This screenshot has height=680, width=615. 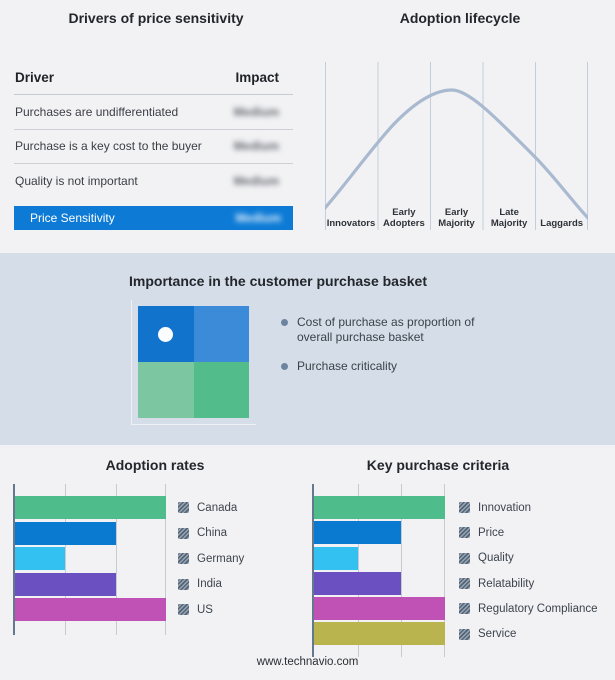 I want to click on legend-item-germany: Germany, so click(x=211, y=559).